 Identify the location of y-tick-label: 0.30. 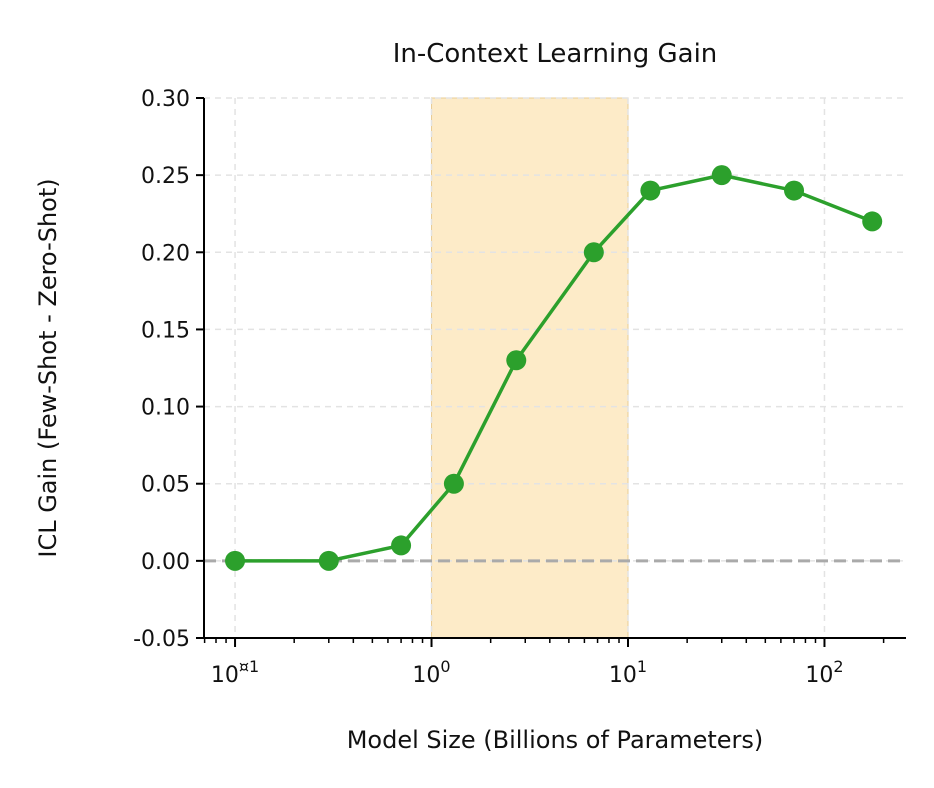
(165, 99).